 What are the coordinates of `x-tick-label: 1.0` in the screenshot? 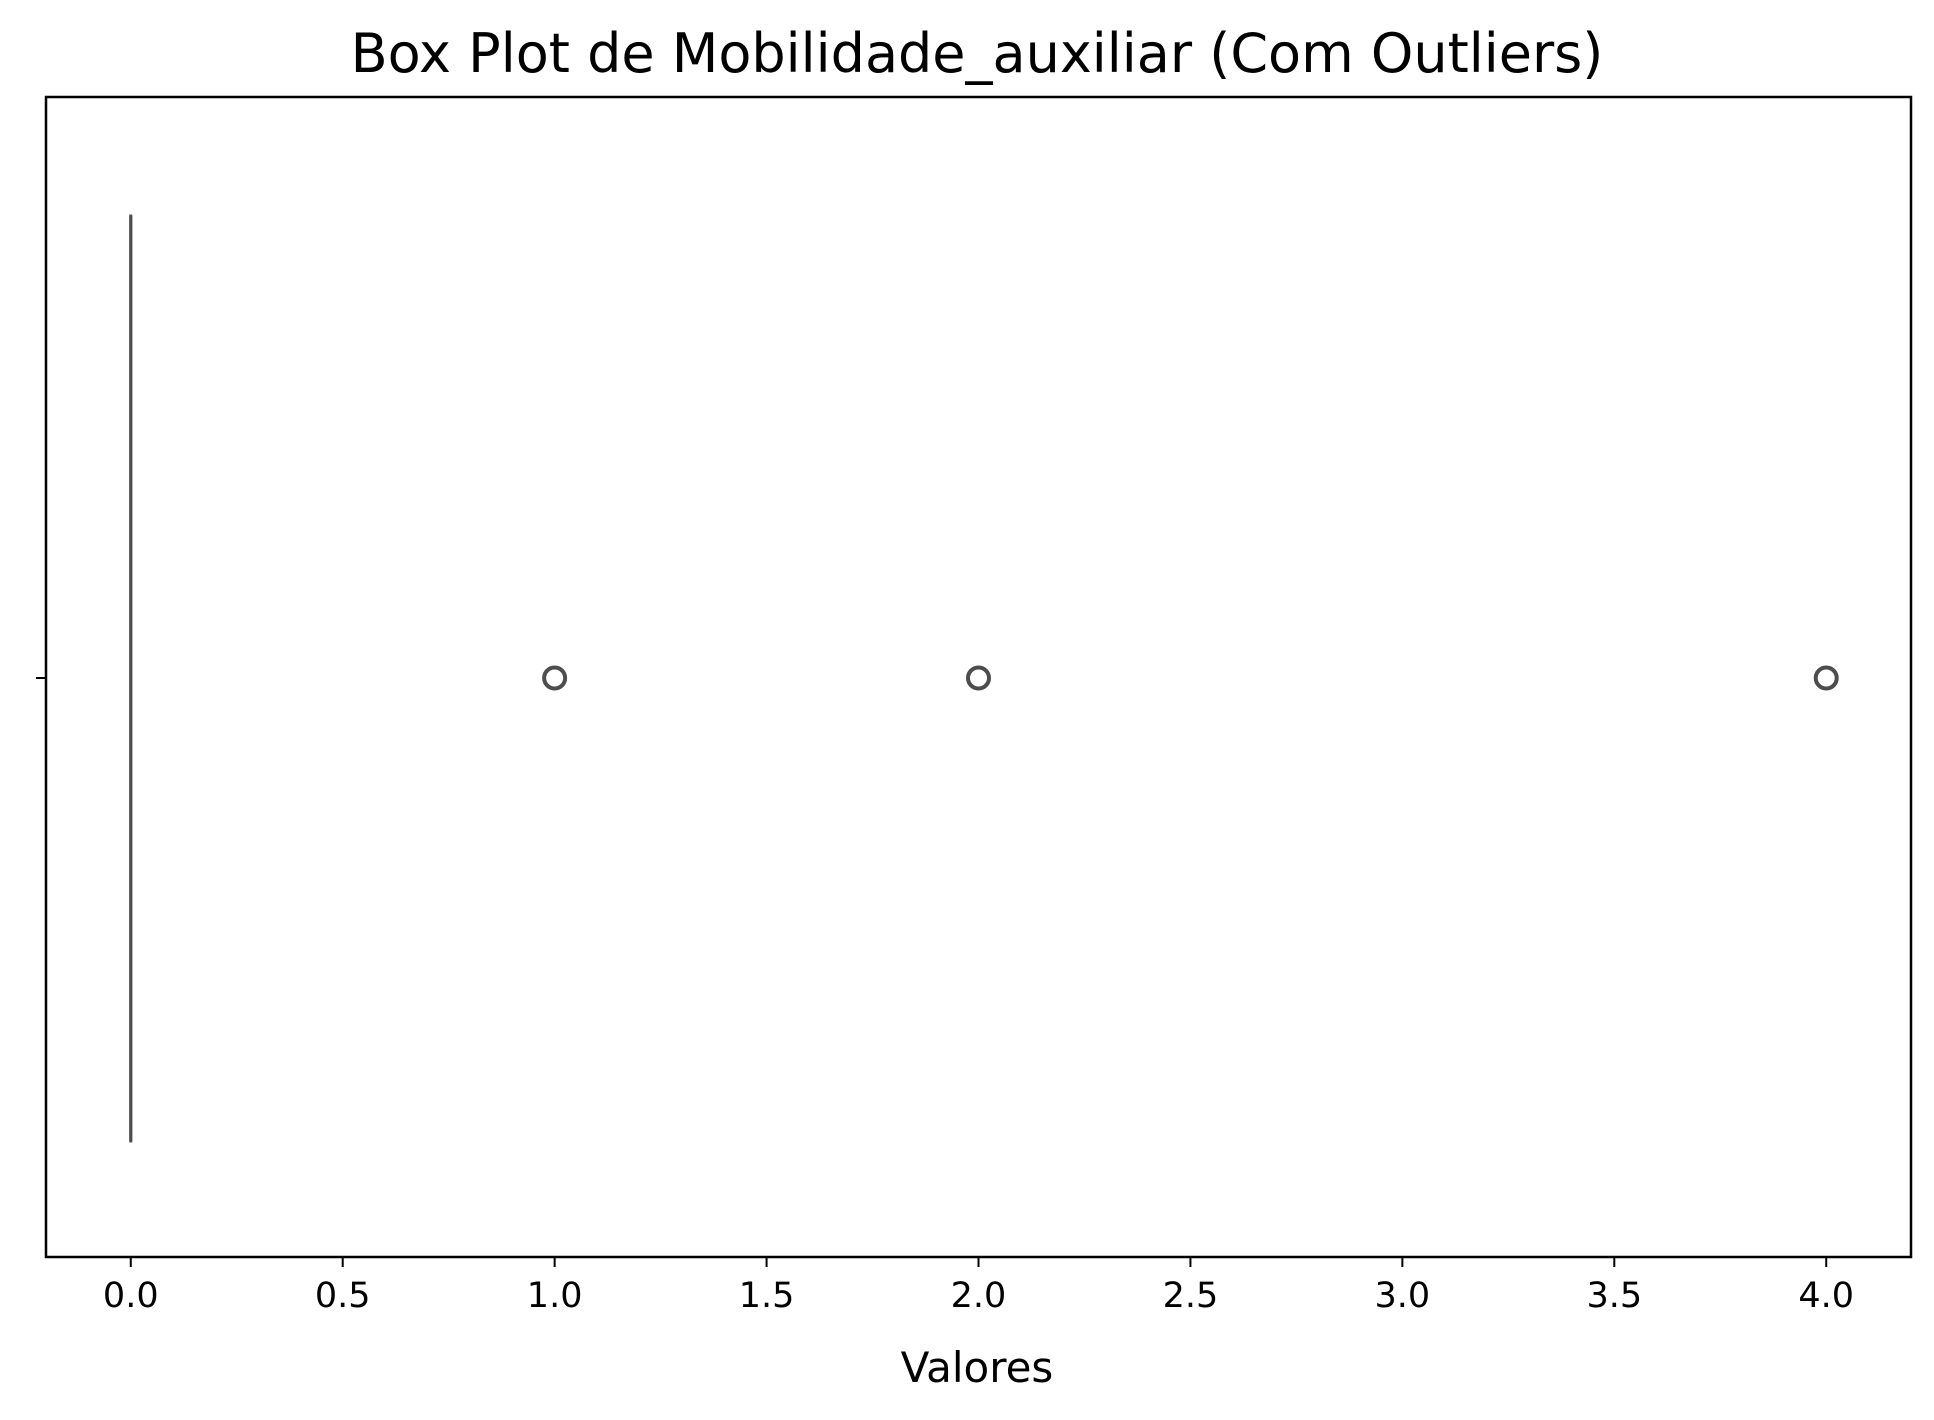 It's located at (555, 1296).